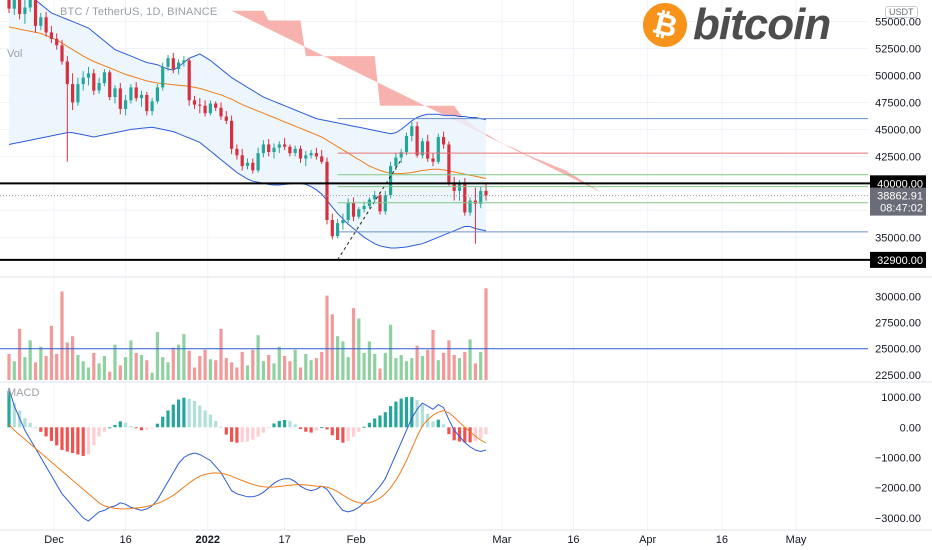 This screenshot has width=932, height=550. I want to click on volume-tick-label: 30000.00, so click(898, 298).